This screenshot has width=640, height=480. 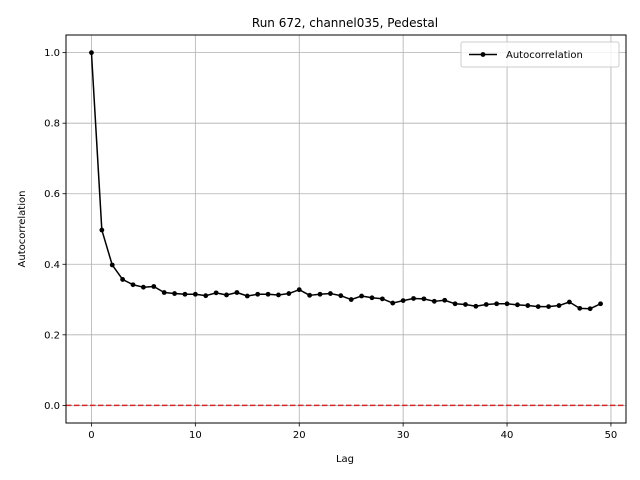 I want to click on y-tick-label: 0.4, so click(x=52, y=265).